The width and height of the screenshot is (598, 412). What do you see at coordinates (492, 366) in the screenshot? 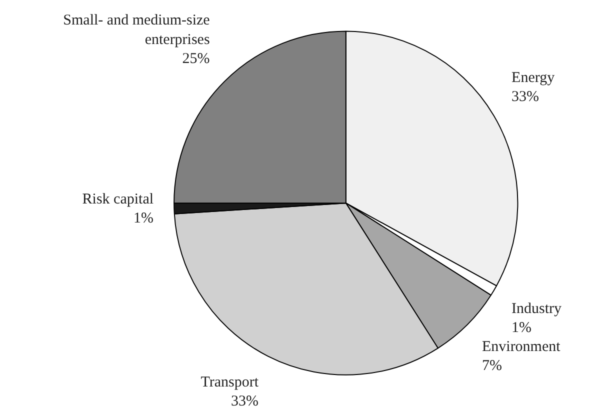
I see `data-label: 7%` at bounding box center [492, 366].